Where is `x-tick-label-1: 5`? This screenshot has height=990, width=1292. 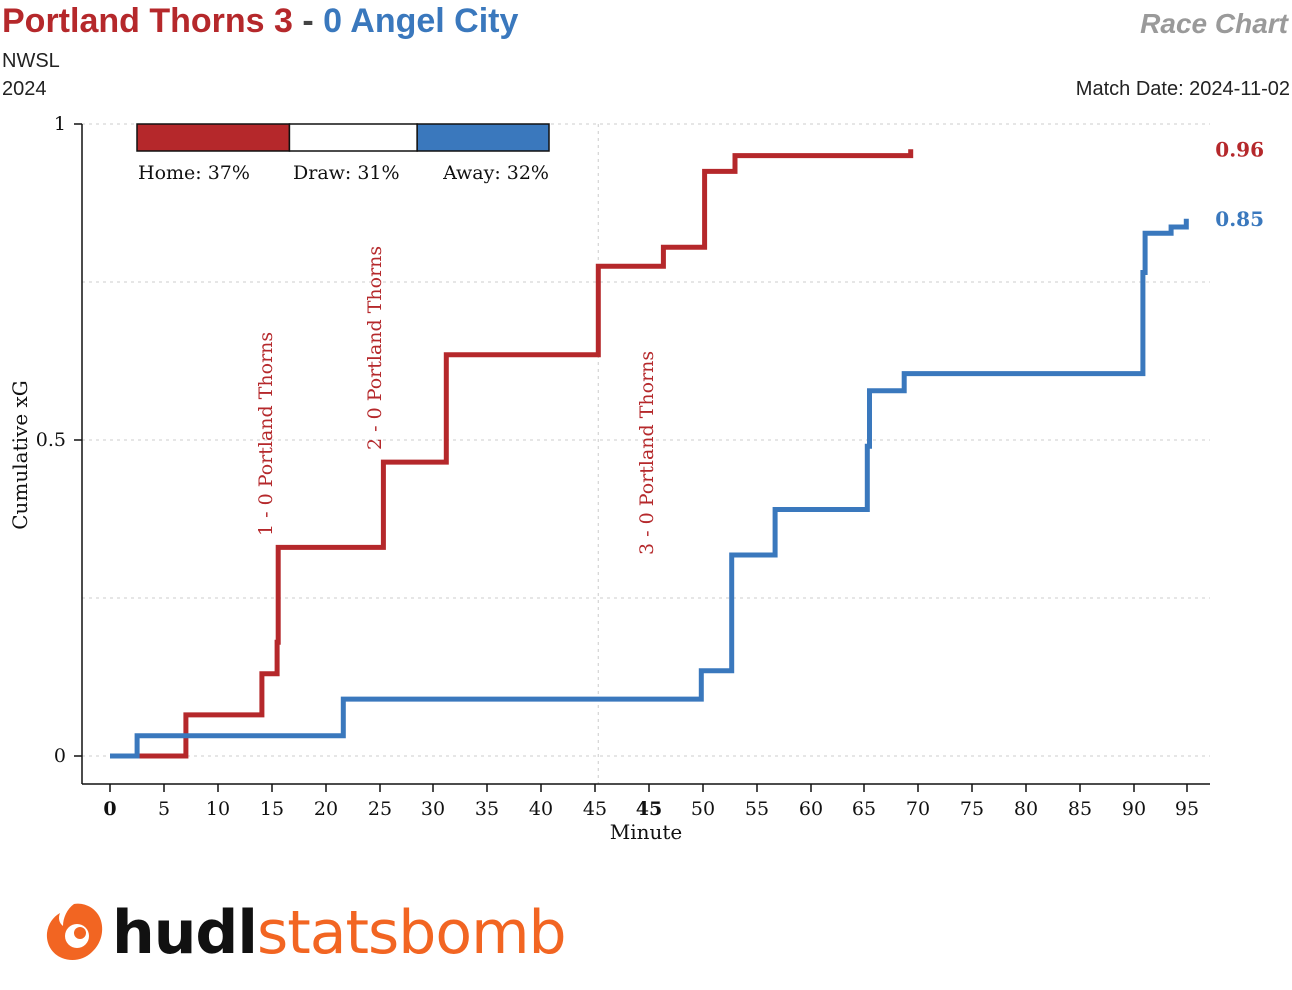 x-tick-label-1: 5 is located at coordinates (164, 809).